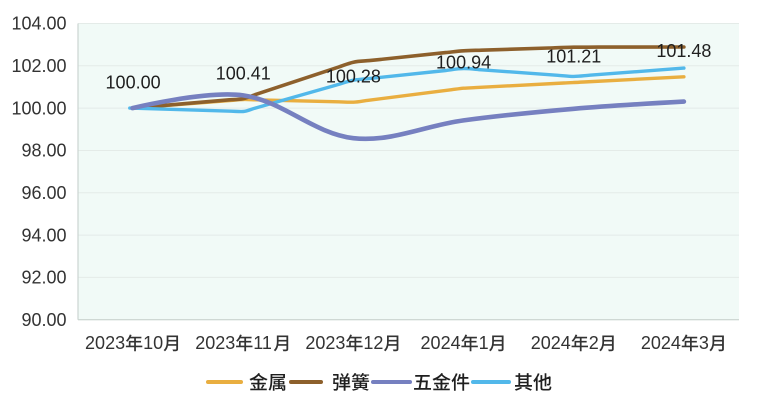  What do you see at coordinates (153, 343) in the screenshot?
I see `svg-text: 10` at bounding box center [153, 343].